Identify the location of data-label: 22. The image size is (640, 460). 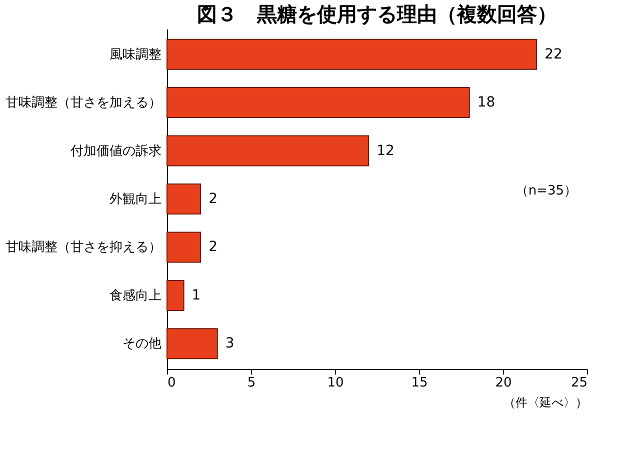
(553, 54).